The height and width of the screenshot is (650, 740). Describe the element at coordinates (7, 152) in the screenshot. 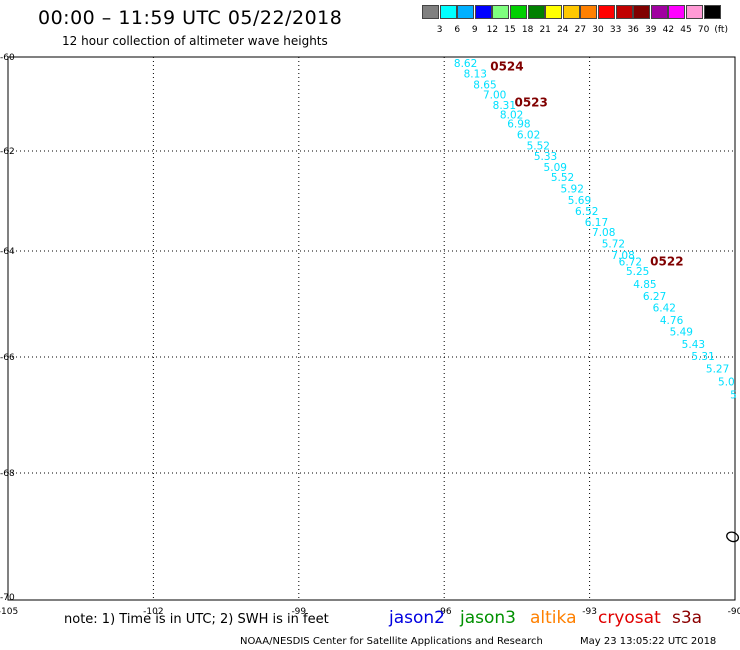

I see `y-tick-label: -62` at that location.